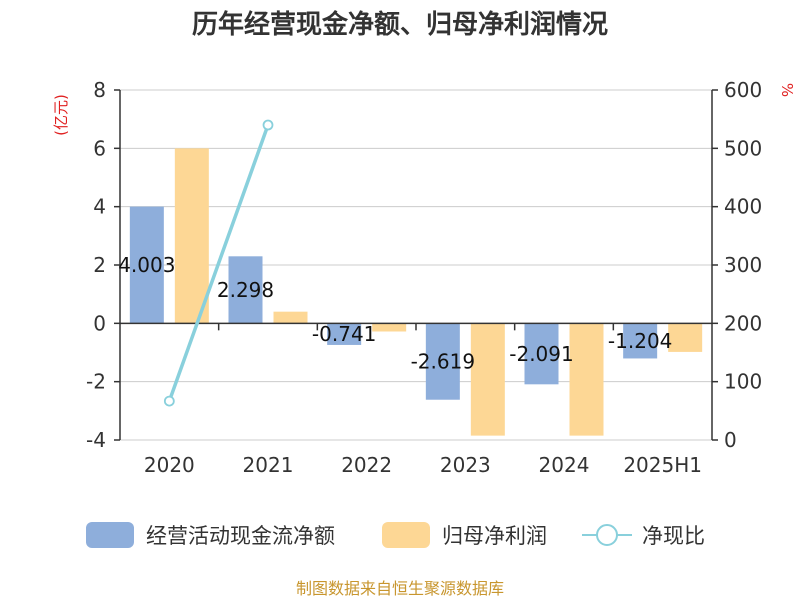 The height and width of the screenshot is (600, 800). What do you see at coordinates (607, 535) in the screenshot?
I see `legend-marker-ratio` at bounding box center [607, 535].